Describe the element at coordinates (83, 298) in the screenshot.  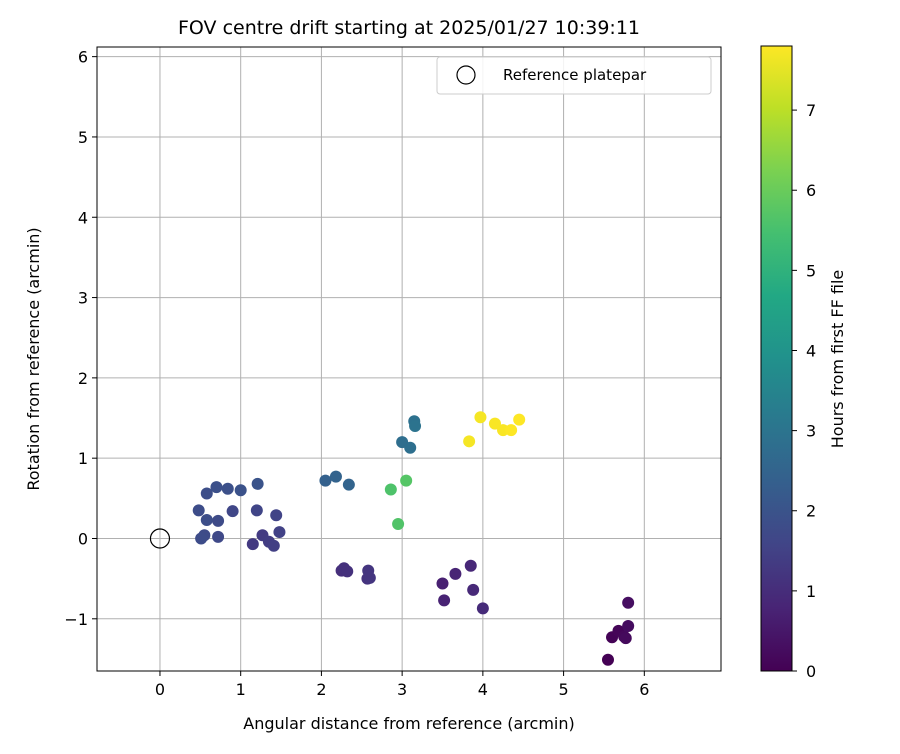
I see `y-tick-label: 3` at that location.